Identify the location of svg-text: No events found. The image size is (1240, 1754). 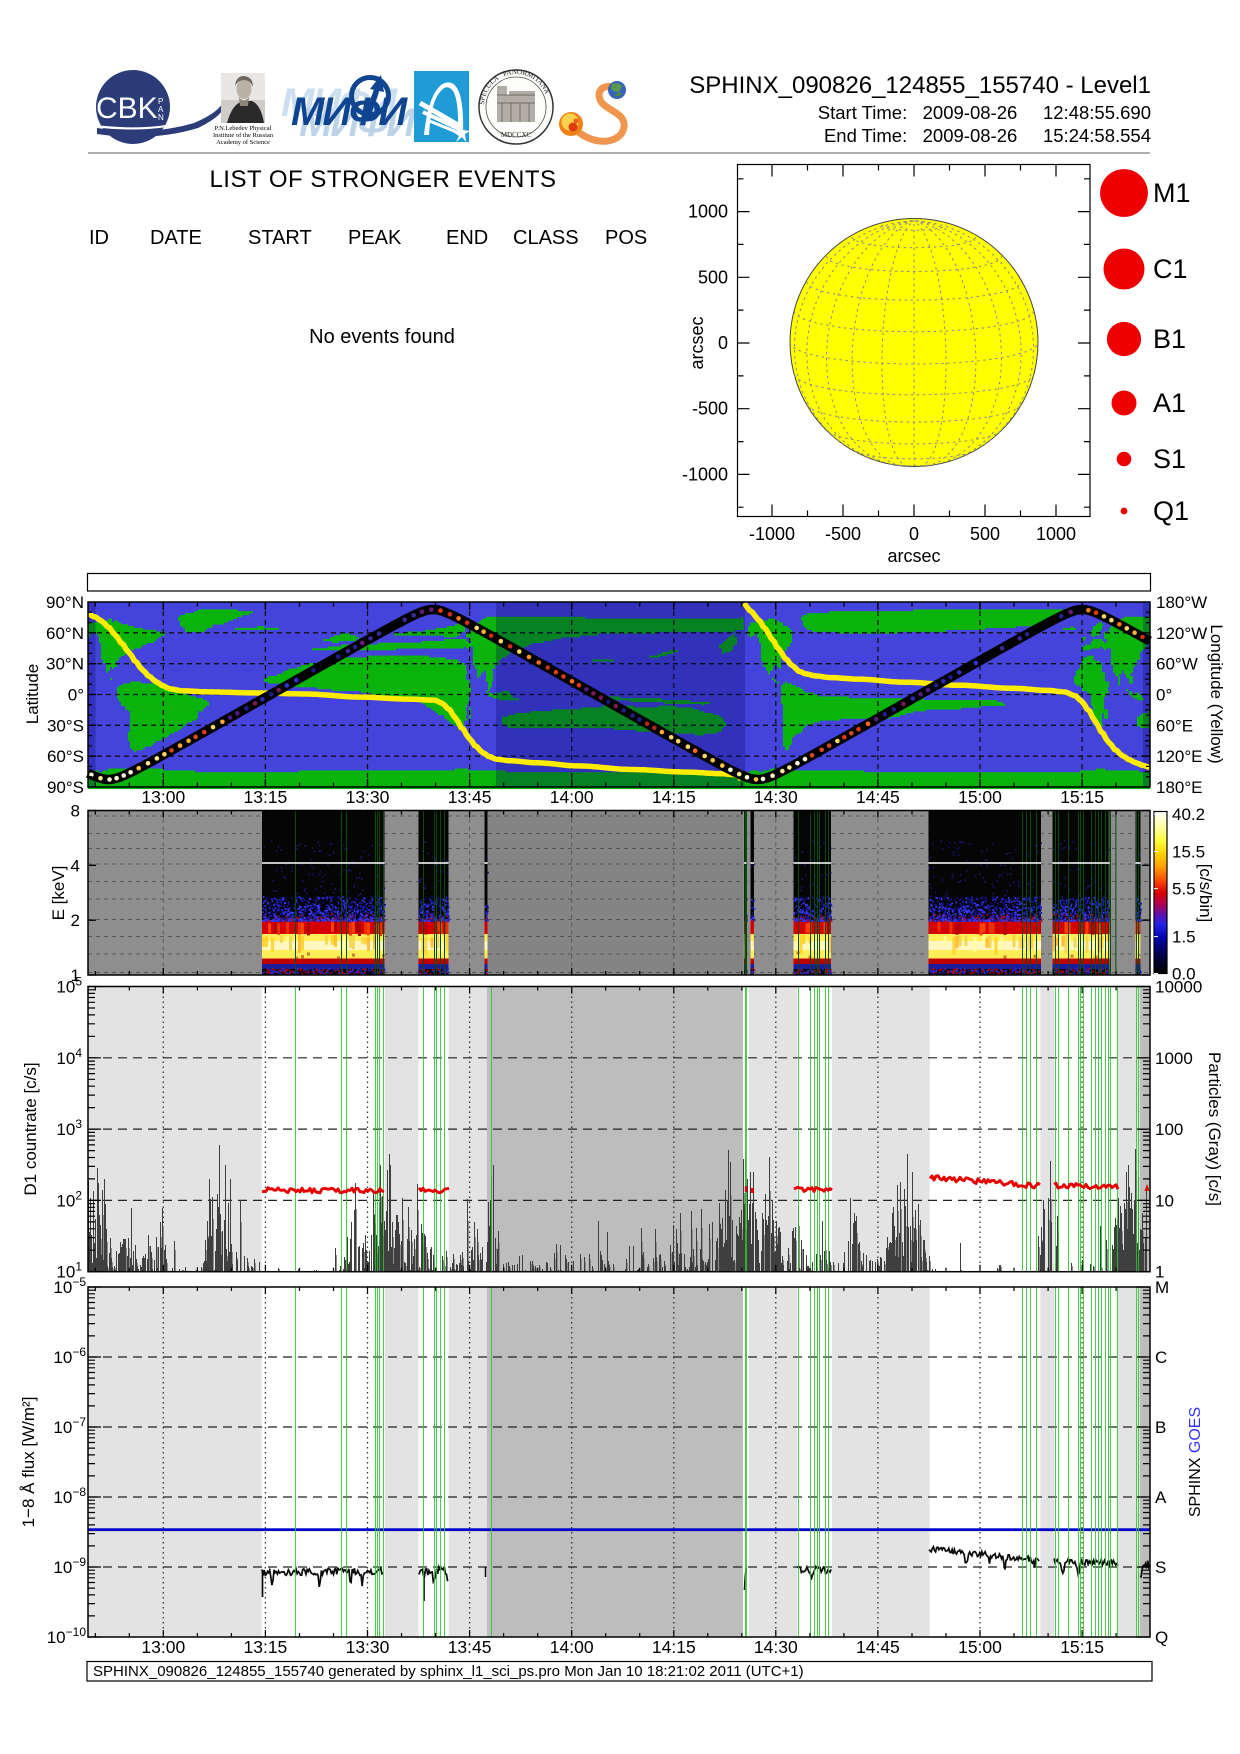
(382, 337).